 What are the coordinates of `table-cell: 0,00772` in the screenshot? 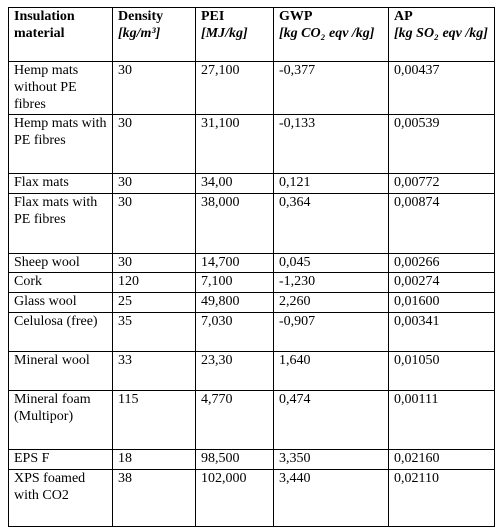 It's located at (441, 183).